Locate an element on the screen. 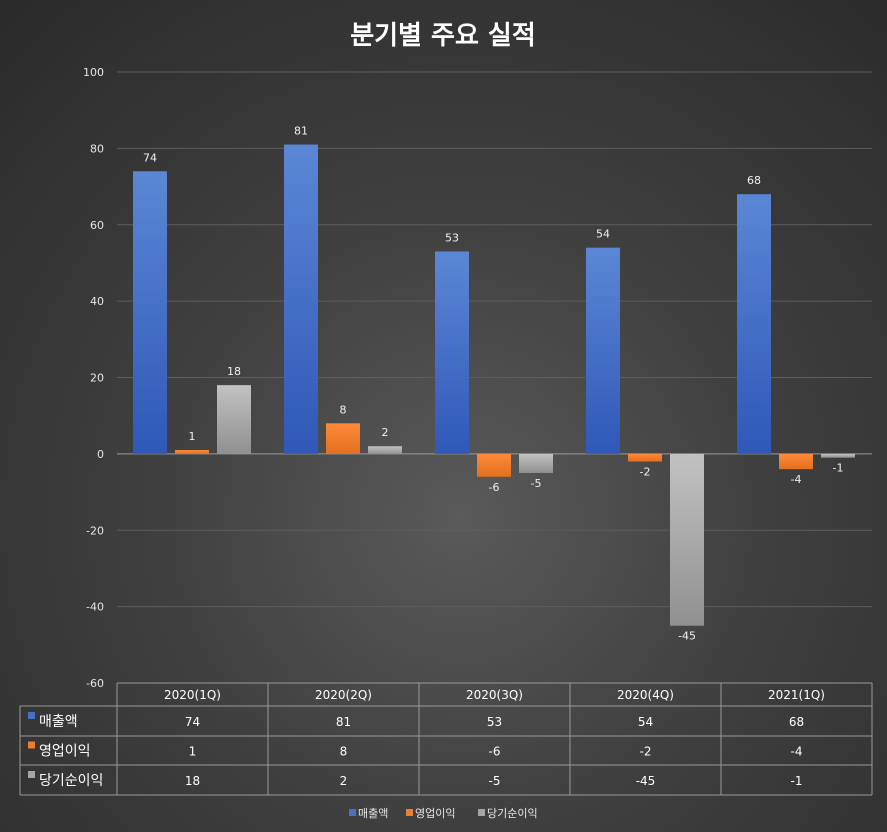 The image size is (887, 832). table-cell: 53 is located at coordinates (494, 722).